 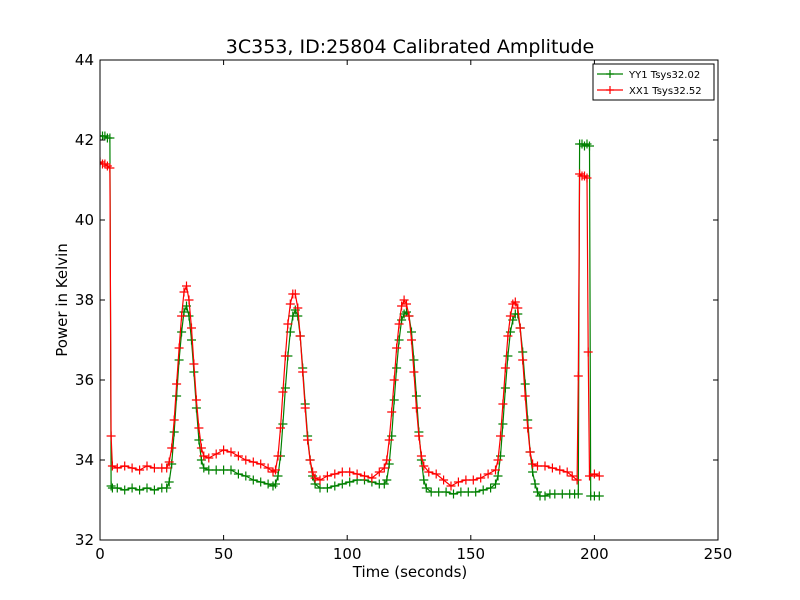 I want to click on y-tick-label: 44, so click(x=84, y=60).